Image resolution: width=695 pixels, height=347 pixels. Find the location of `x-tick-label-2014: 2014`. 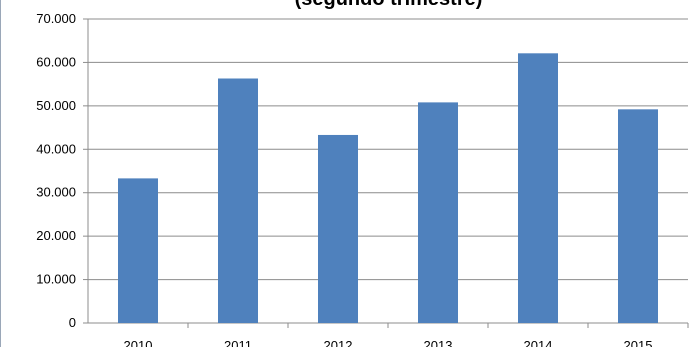

x-tick-label-2014: 2014 is located at coordinates (538, 342).